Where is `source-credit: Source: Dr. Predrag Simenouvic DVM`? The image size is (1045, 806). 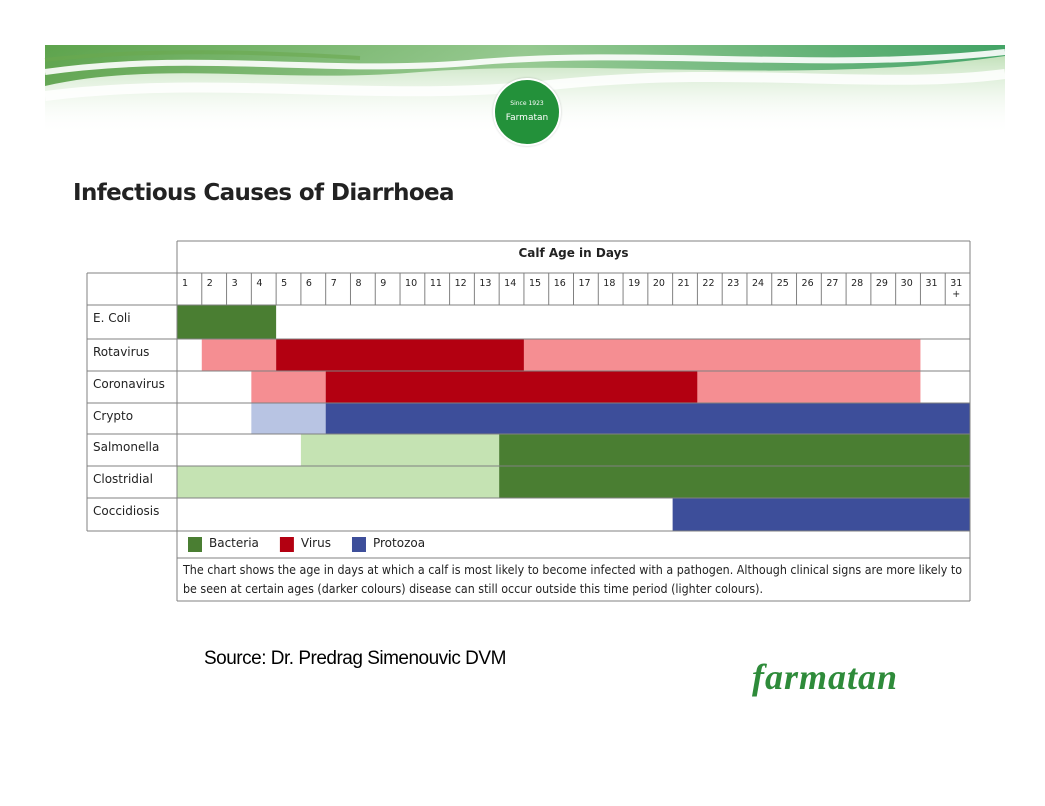
source-credit: Source: Dr. Predrag Simenouvic DVM is located at coordinates (355, 658).